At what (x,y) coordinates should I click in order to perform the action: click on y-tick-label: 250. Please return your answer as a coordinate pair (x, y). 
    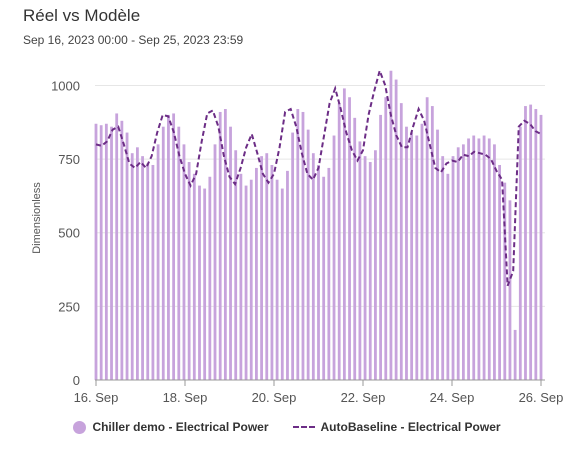
    Looking at the image, I should click on (69, 306).